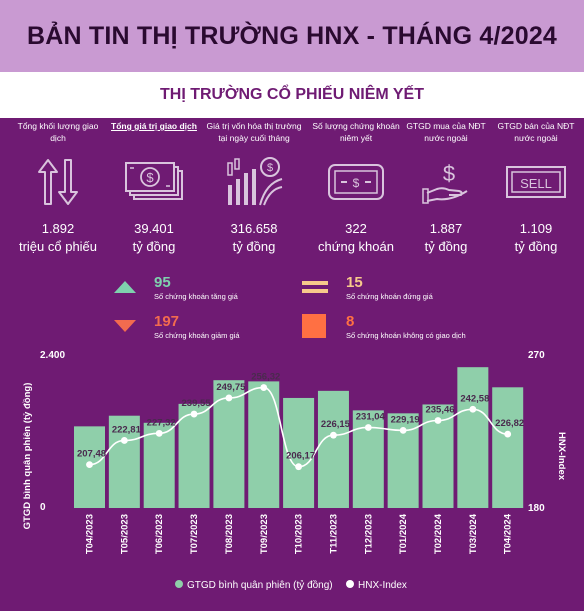 Image resolution: width=584 pixels, height=611 pixels. I want to click on unchanged-label: Số chứng khoán đứng giá, so click(389, 296).